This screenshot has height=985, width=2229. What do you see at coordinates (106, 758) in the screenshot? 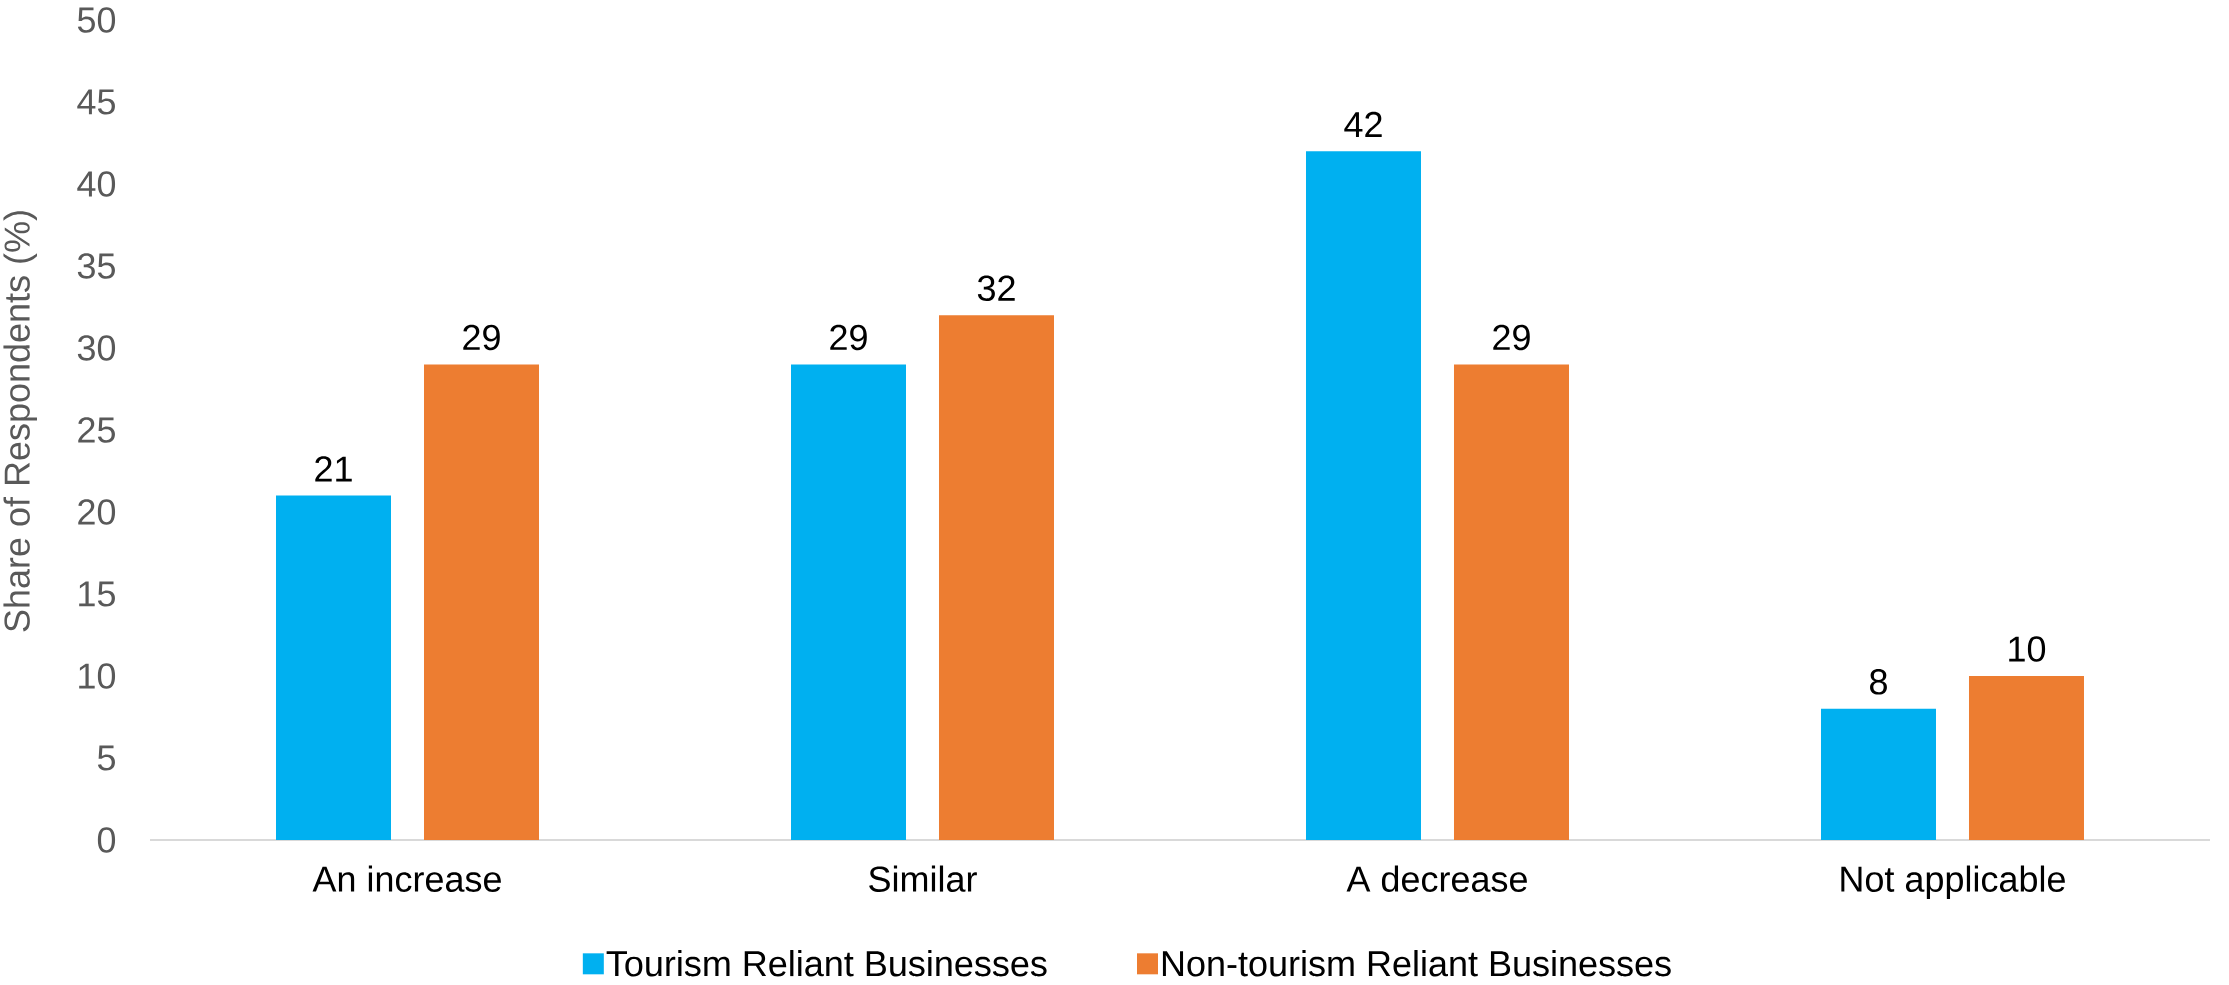
I see `y-tick-label: 5` at bounding box center [106, 758].